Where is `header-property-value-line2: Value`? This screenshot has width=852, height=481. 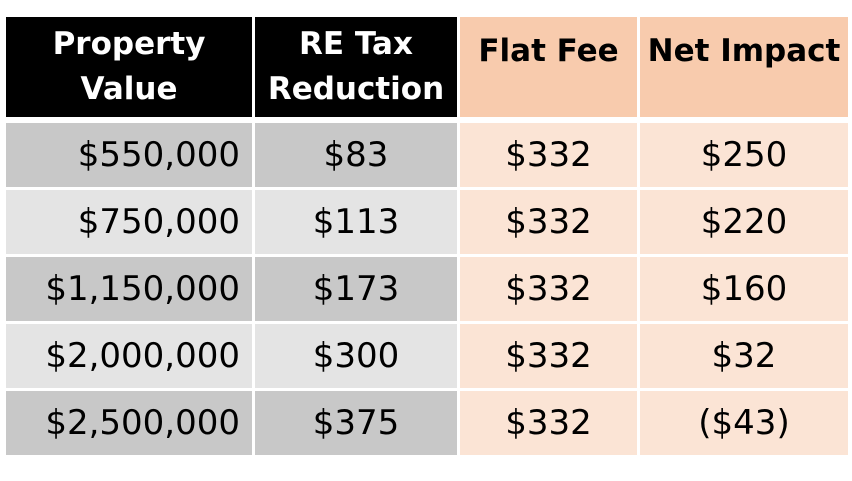
header-property-value-line2: Value is located at coordinates (129, 89).